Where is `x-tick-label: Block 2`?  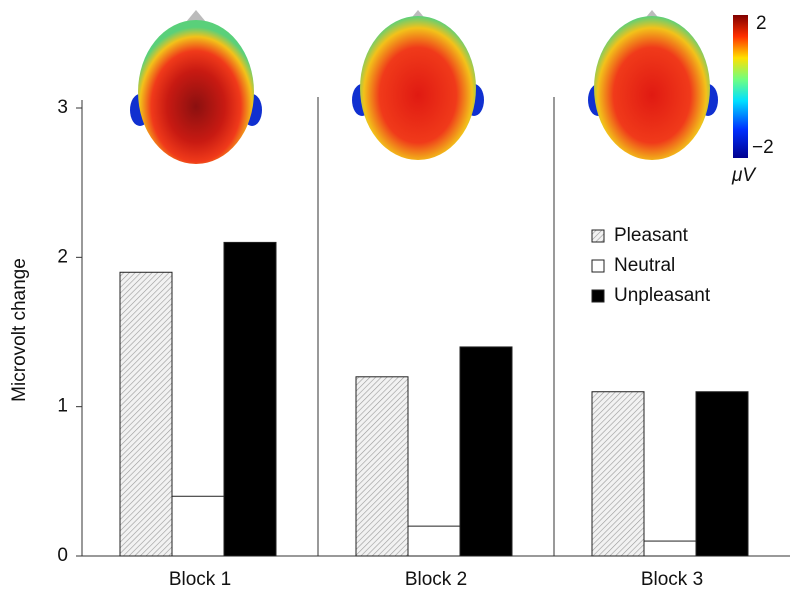 x-tick-label: Block 2 is located at coordinates (436, 579).